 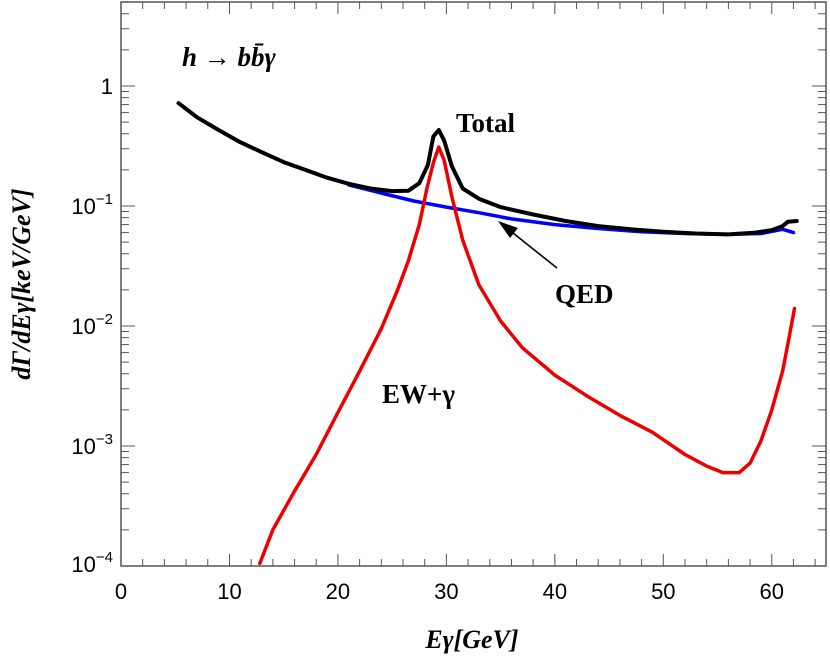 I want to click on process-label: h → bb̄γ, so click(x=229, y=57).